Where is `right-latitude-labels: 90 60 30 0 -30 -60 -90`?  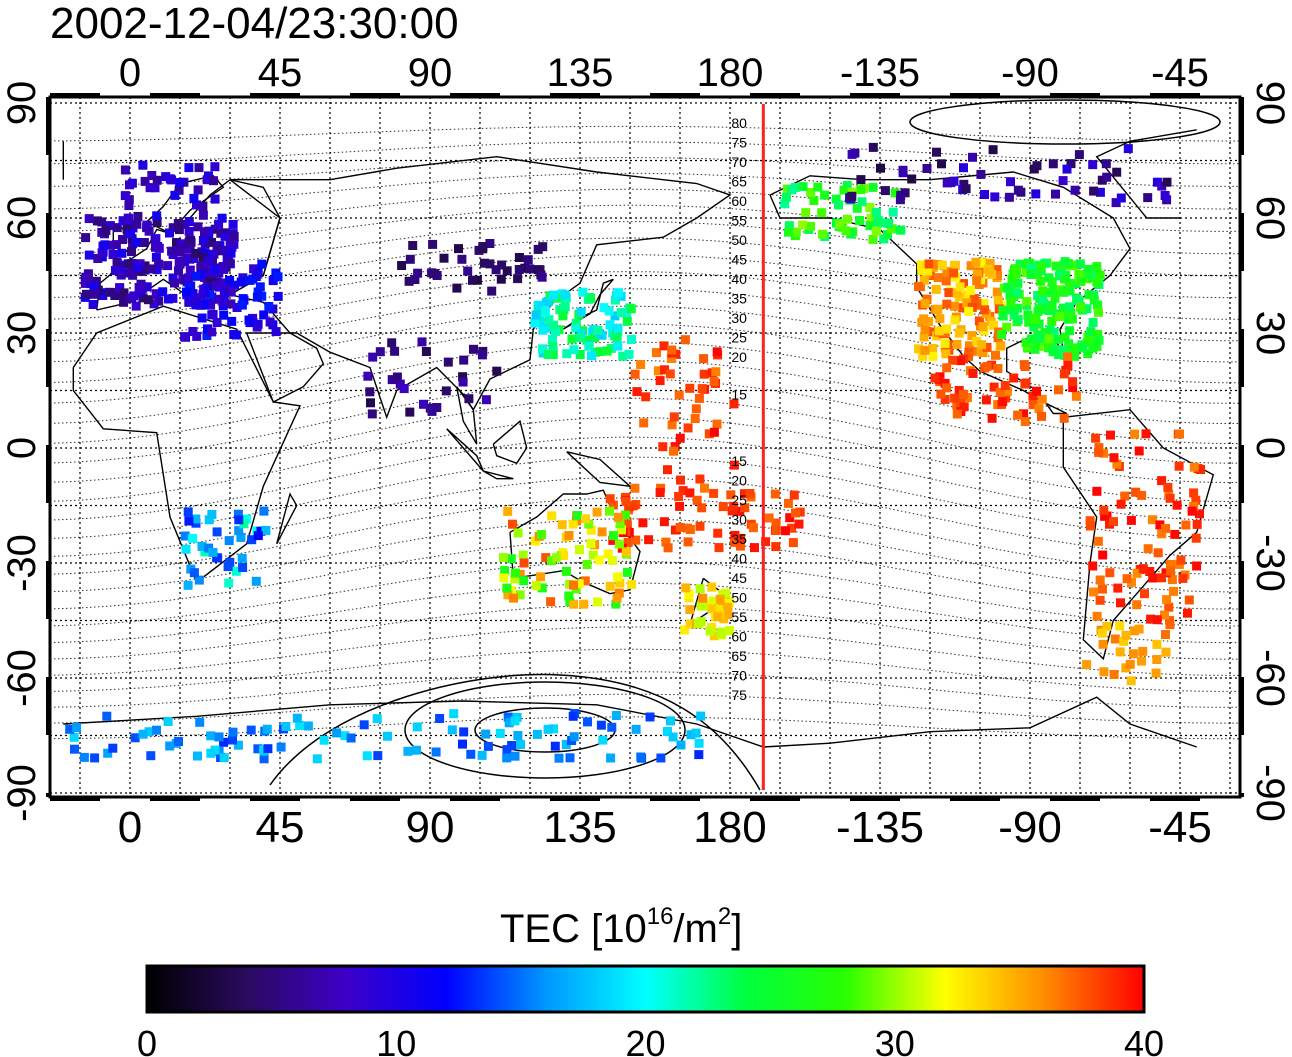 right-latitude-labels: 90 60 30 0 -30 -60 -90 is located at coordinates (1270, 451).